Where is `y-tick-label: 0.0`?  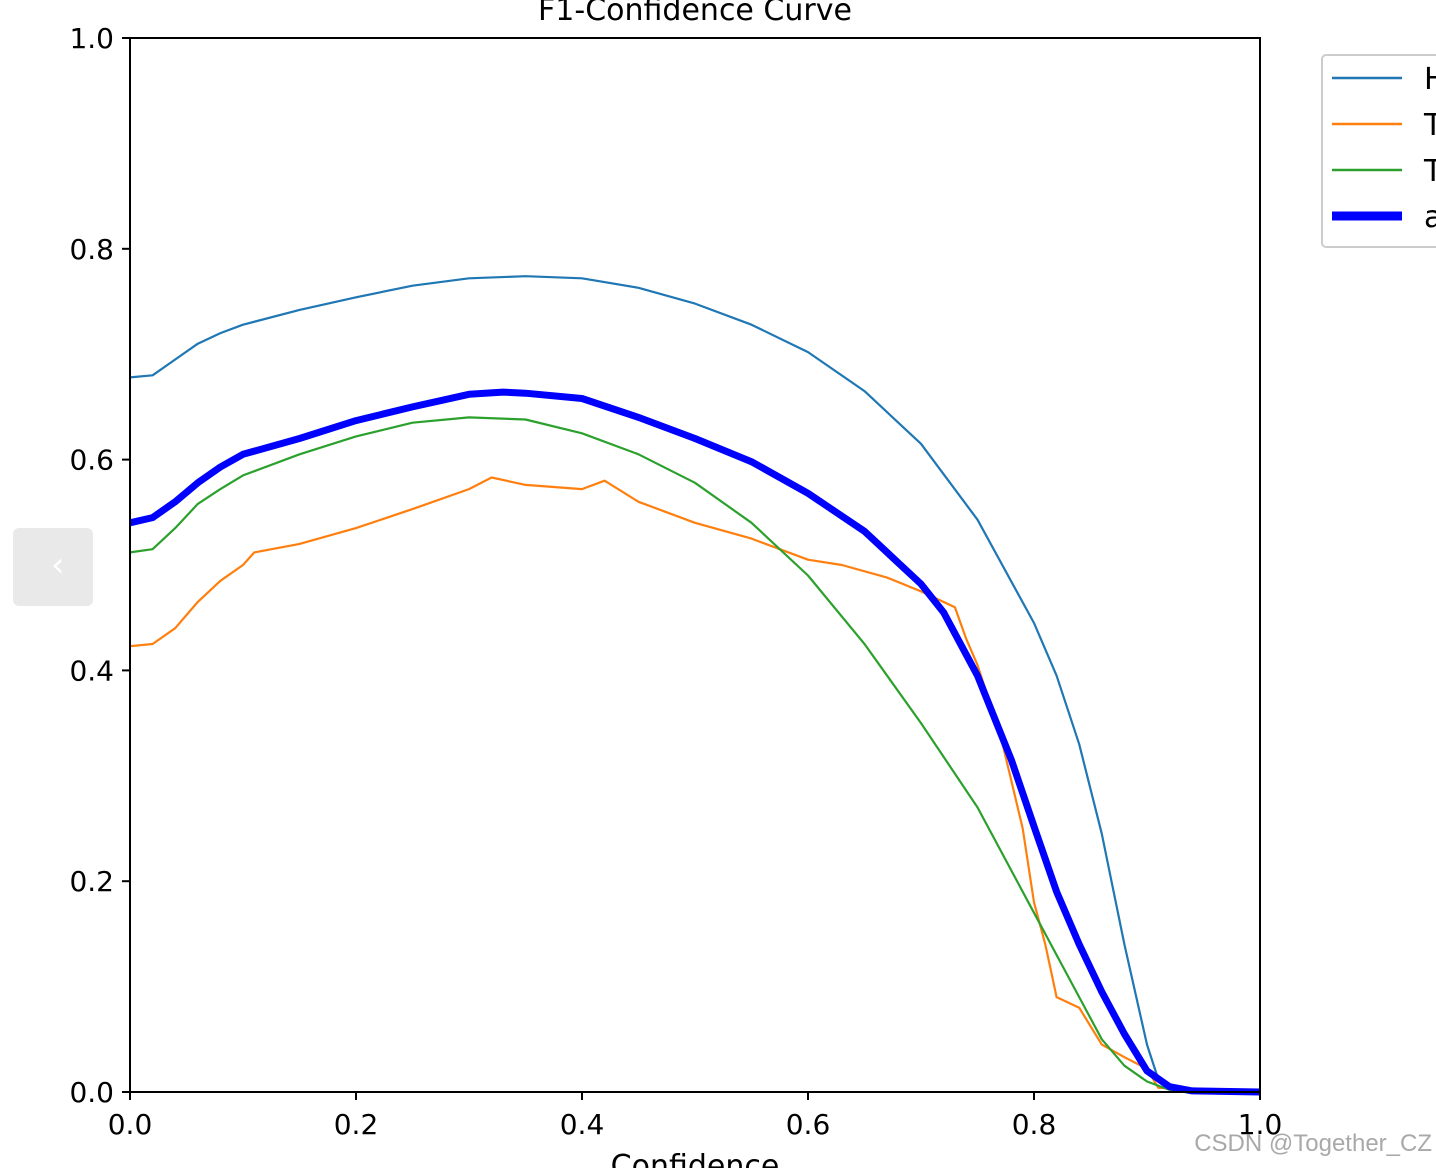
y-tick-label: 0.0 is located at coordinates (91, 1092).